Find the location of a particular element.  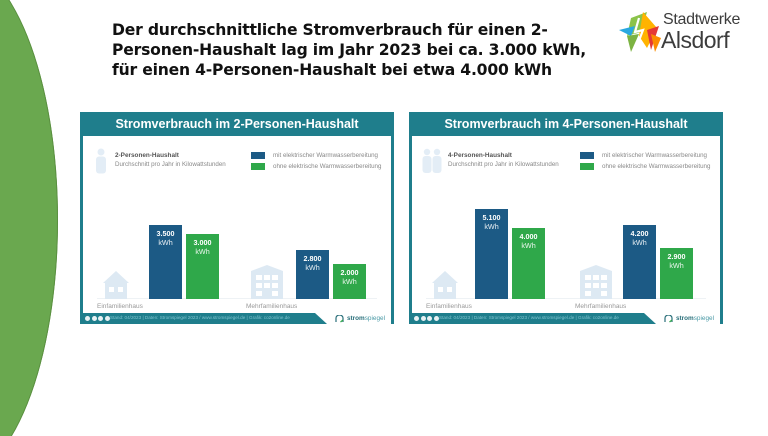

bar-mehrfamilienhaus-without: 2.000 kWh is located at coordinates (349, 281).